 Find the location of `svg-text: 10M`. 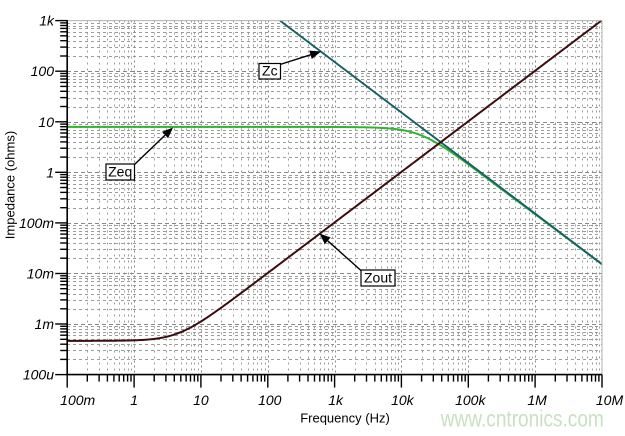

svg-text: 10M is located at coordinates (610, 400).